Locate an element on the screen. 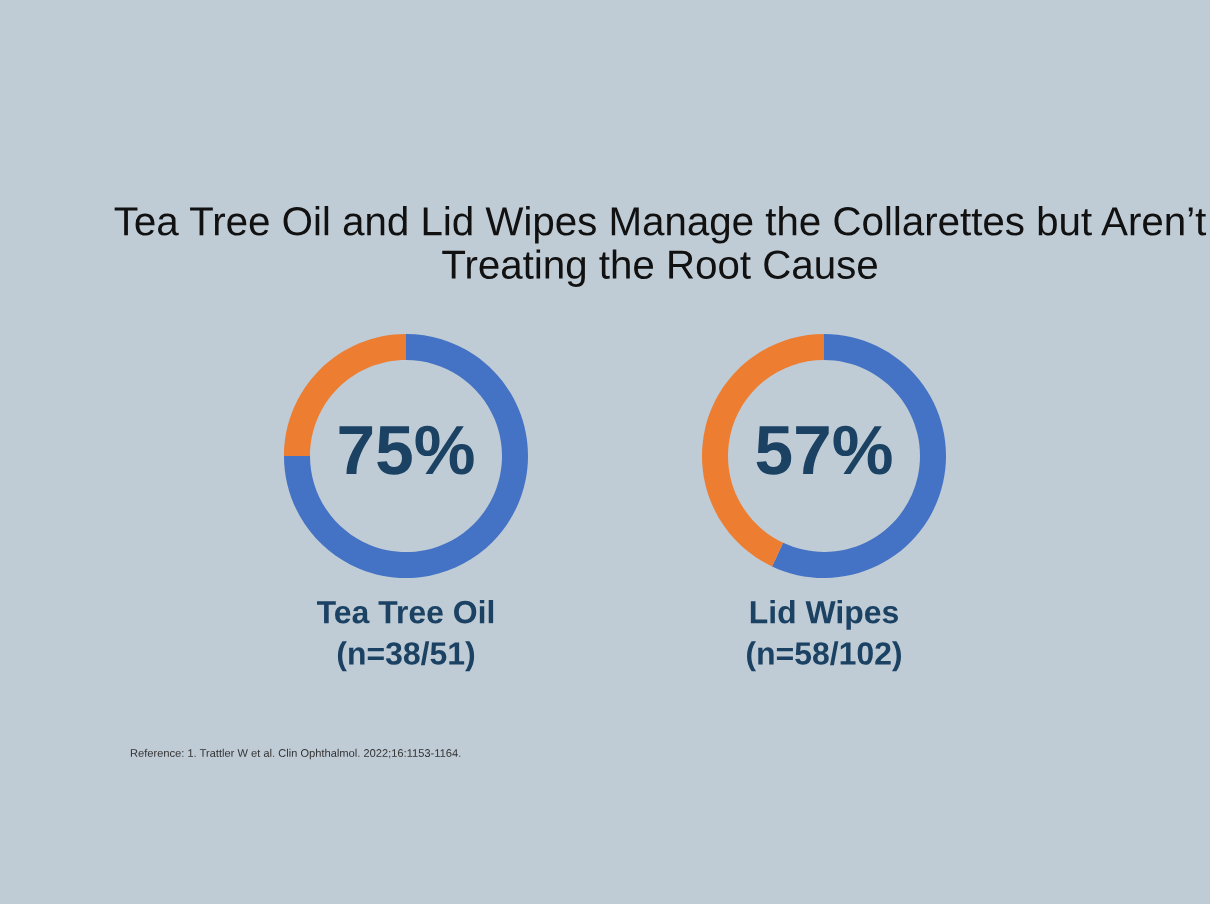 This screenshot has height=904, width=1210. data-label: 57% is located at coordinates (824, 450).